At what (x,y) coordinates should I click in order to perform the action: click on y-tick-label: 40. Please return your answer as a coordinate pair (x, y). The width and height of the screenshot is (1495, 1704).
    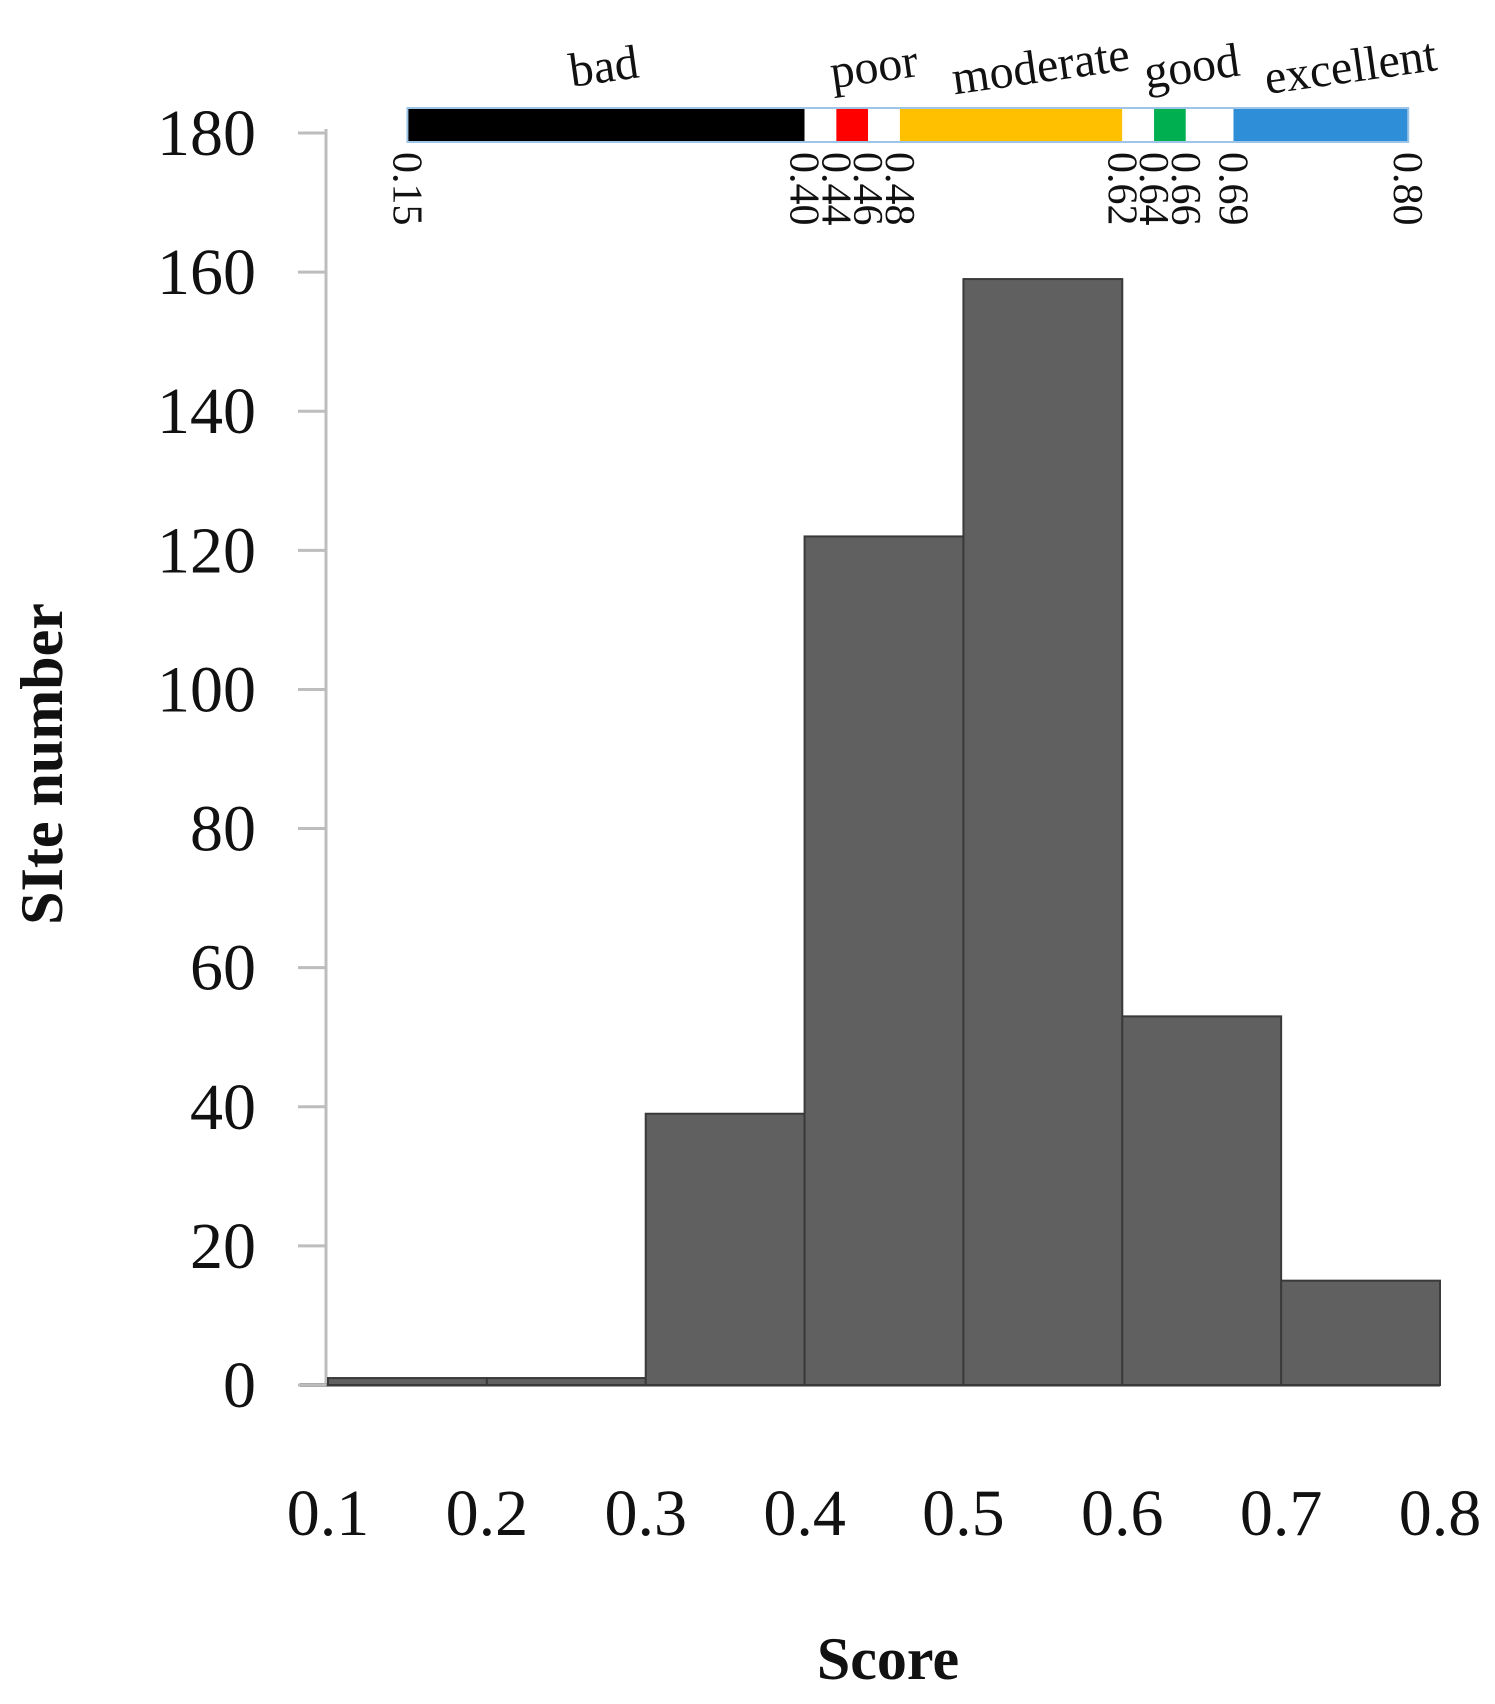
    Looking at the image, I should click on (223, 1107).